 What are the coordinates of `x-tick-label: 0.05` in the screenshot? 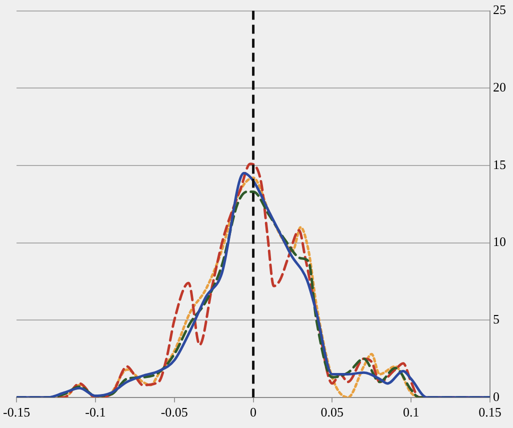 It's located at (332, 412).